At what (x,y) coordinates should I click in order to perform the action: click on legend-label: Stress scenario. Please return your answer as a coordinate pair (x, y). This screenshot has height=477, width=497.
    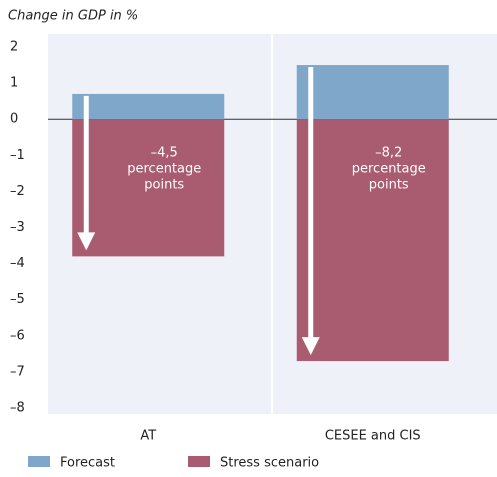
    Looking at the image, I should click on (269, 463).